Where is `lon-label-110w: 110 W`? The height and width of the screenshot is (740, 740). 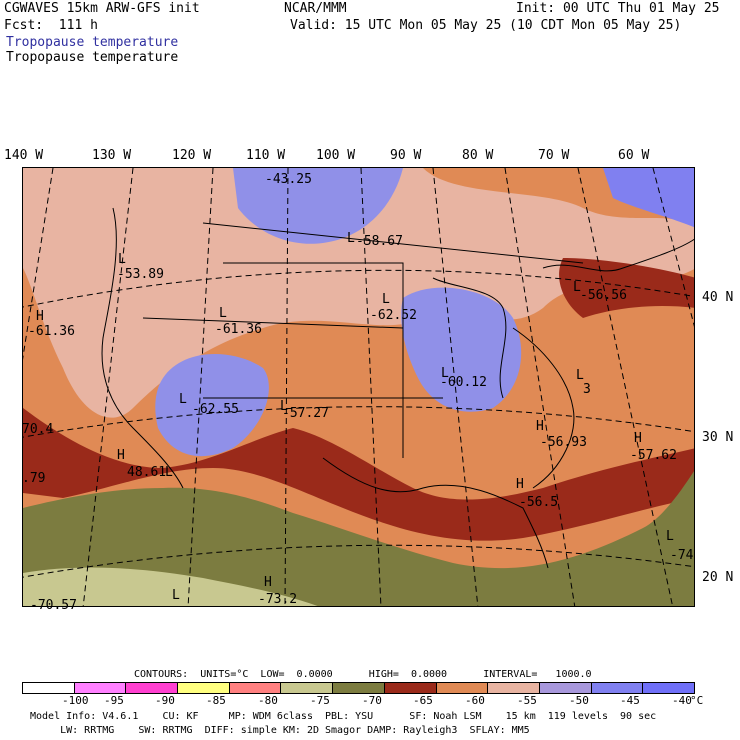 lon-label-110w: 110 W is located at coordinates (266, 155).